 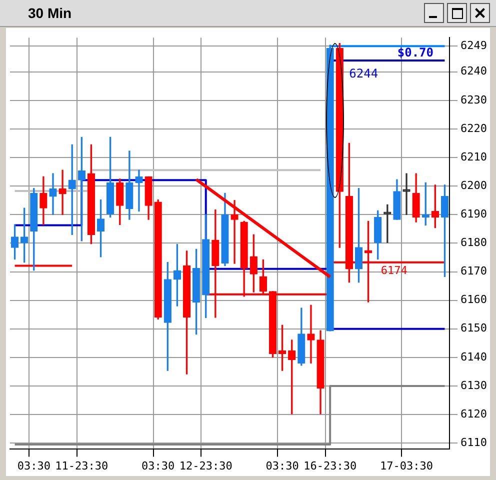 I want to click on y-tick-label: 6150, so click(x=474, y=328).